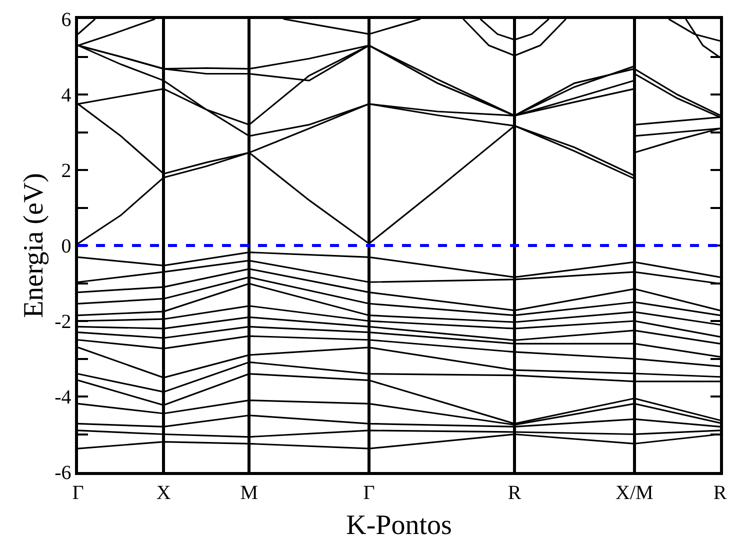 The image size is (736, 553). I want to click on x-tick-label: X/M, so click(635, 493).